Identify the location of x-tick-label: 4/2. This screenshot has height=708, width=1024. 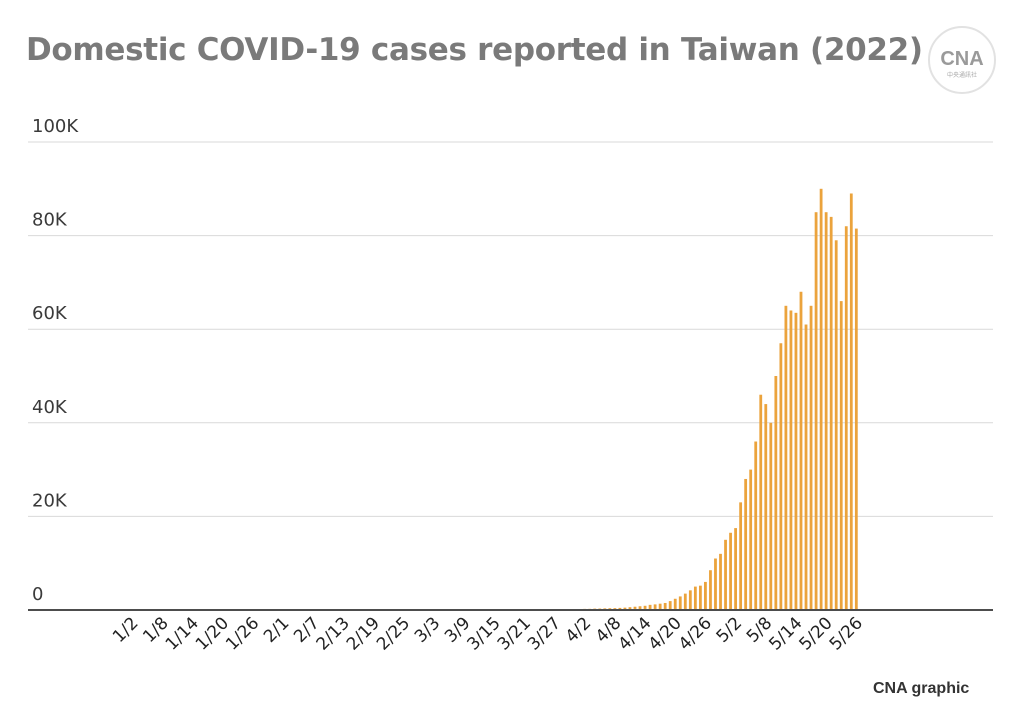
(578, 629).